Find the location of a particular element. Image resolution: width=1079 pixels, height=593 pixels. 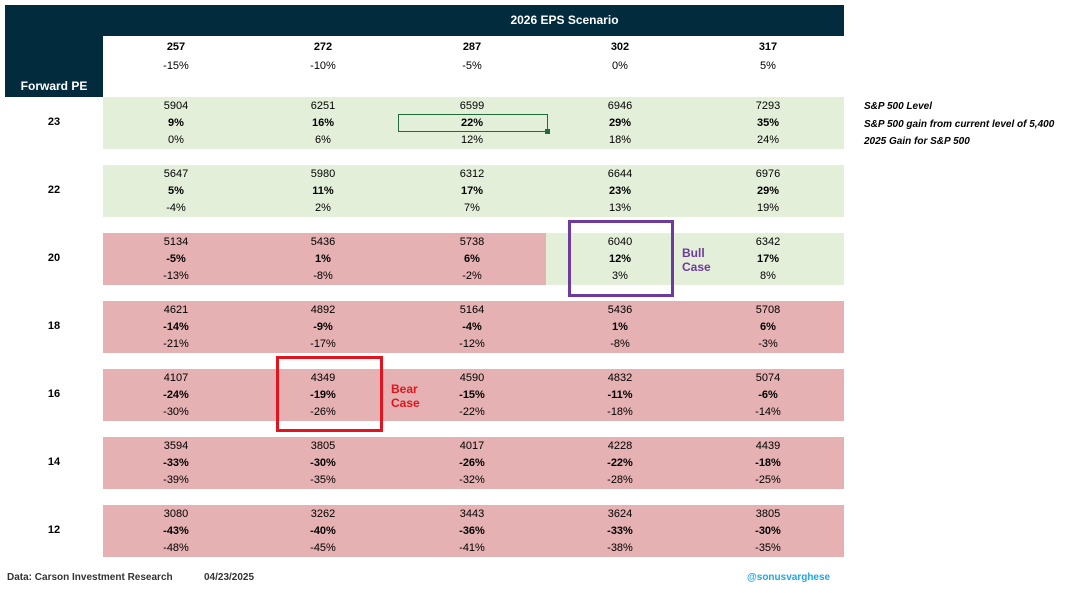

cell-level: 4107 is located at coordinates (176, 378).